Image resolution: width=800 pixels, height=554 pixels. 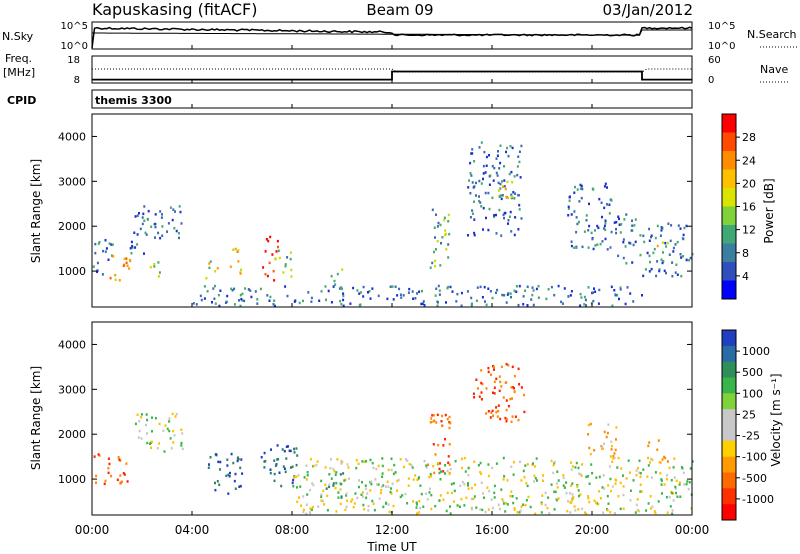 What do you see at coordinates (133, 100) in the screenshot?
I see `cpid-value: themis 3300` at bounding box center [133, 100].